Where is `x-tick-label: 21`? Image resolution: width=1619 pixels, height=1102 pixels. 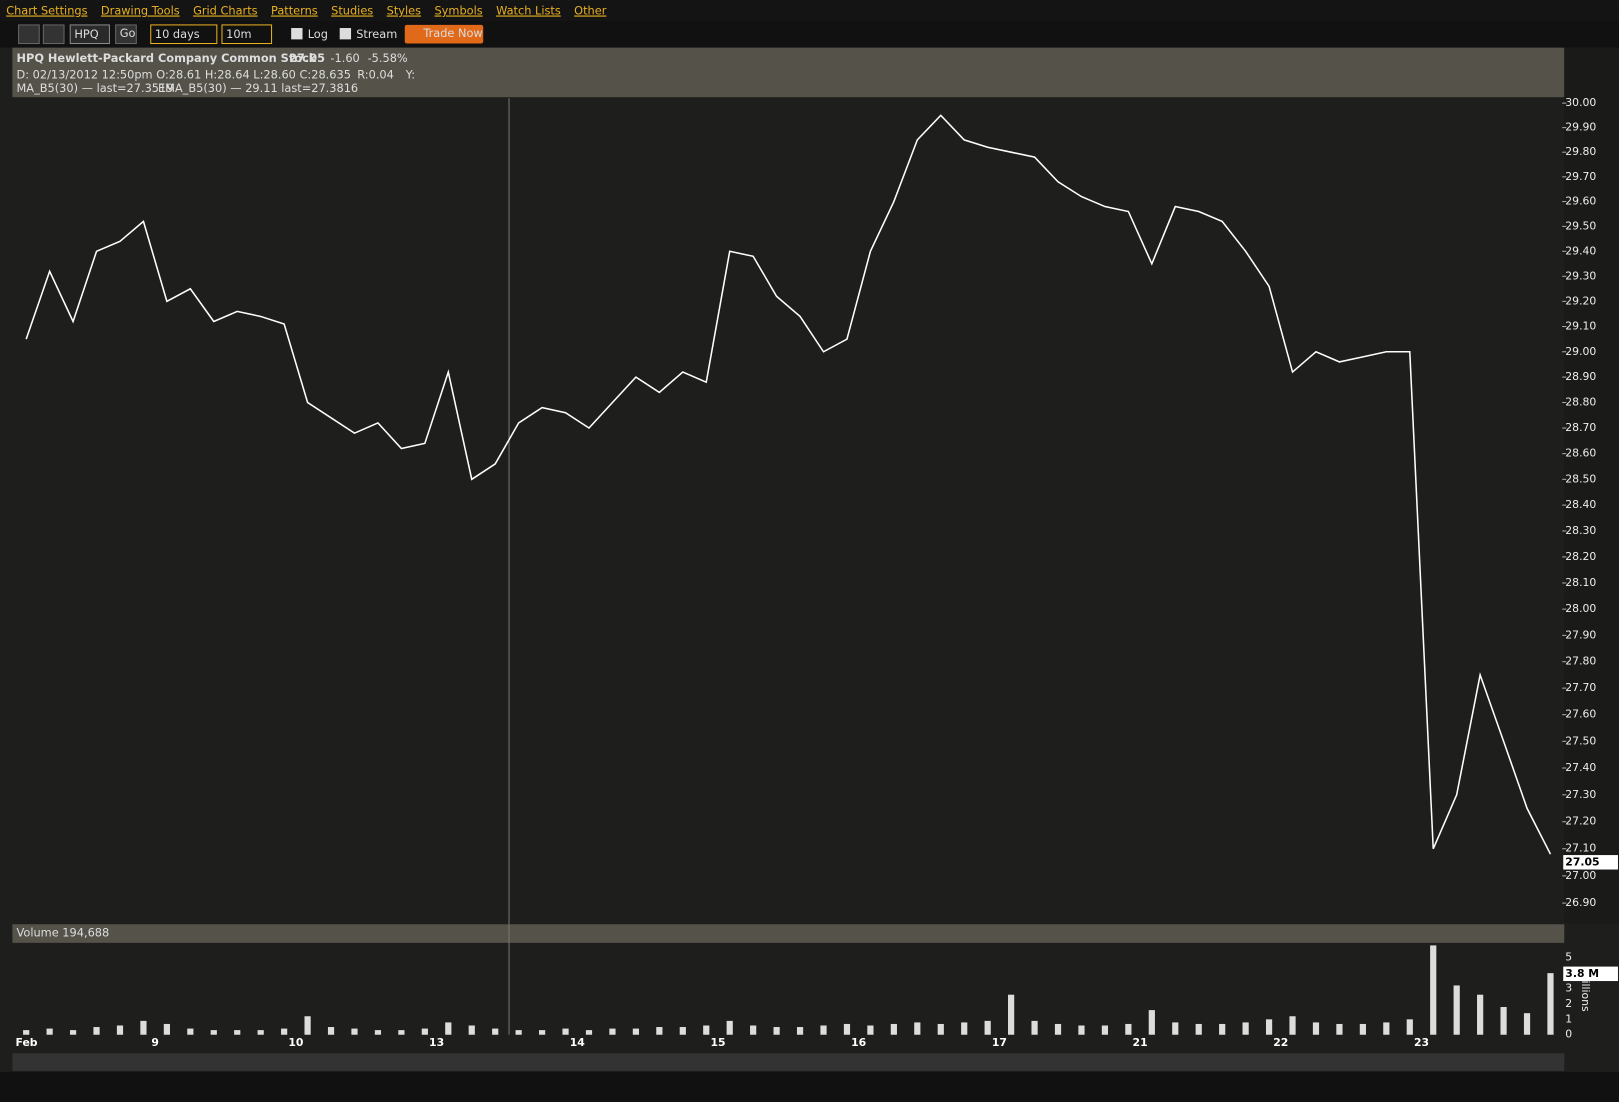
x-tick-label: 21 is located at coordinates (1140, 1042).